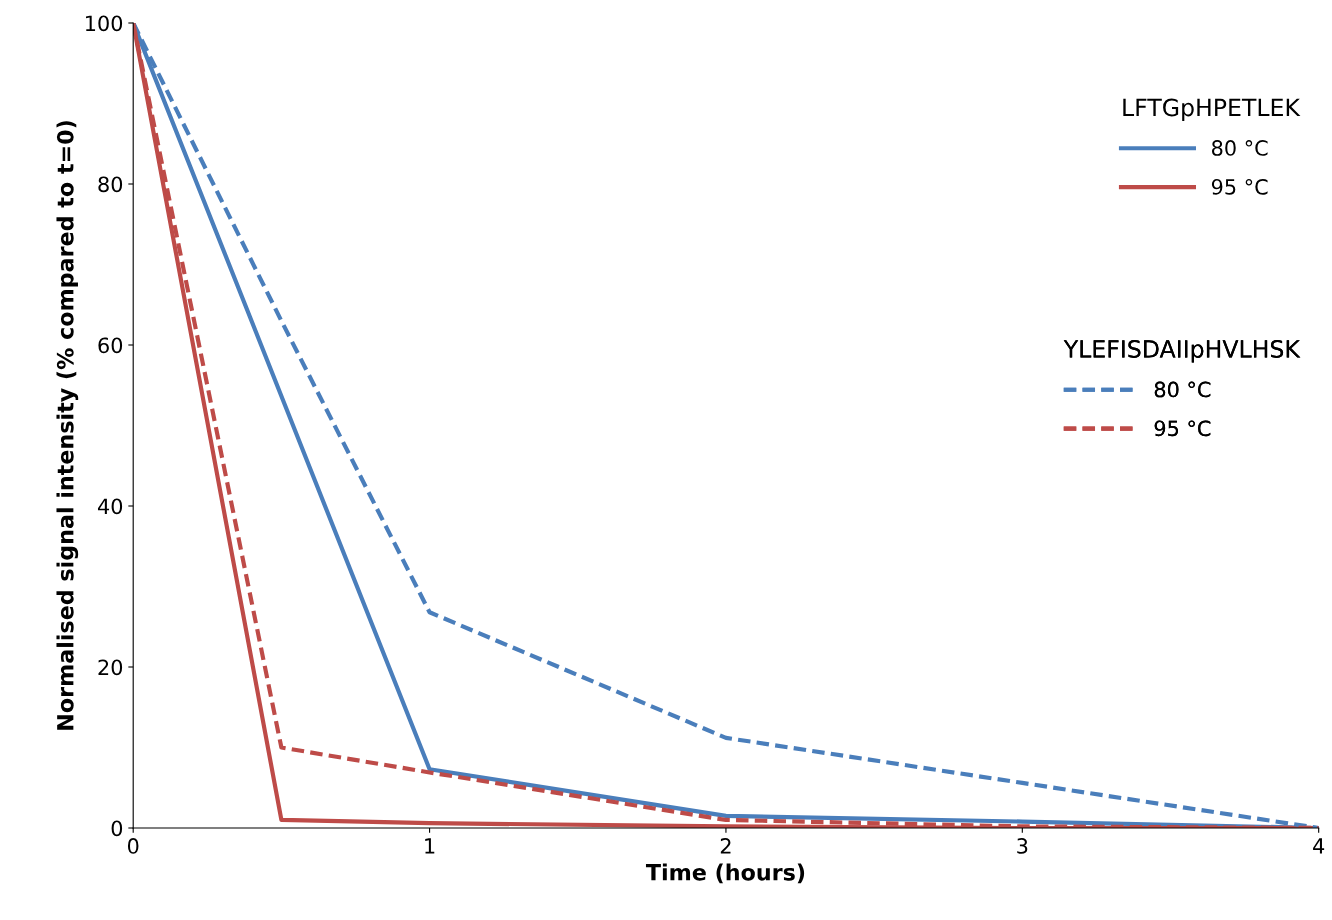 The height and width of the screenshot is (920, 1332). I want to click on y-tick-label: 60, so click(110, 345).